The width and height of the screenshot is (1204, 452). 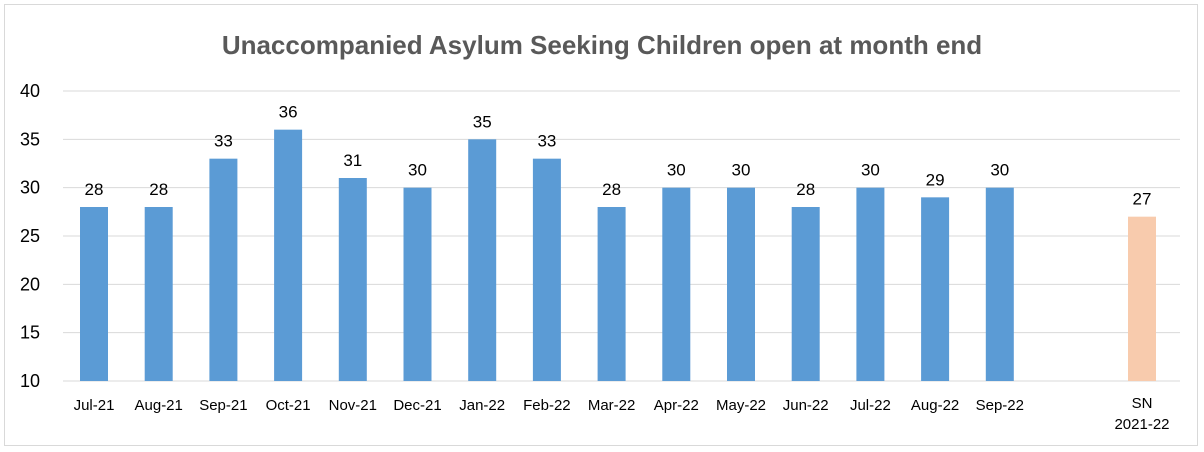 I want to click on x-tick-label: Aug-22, so click(x=935, y=405).